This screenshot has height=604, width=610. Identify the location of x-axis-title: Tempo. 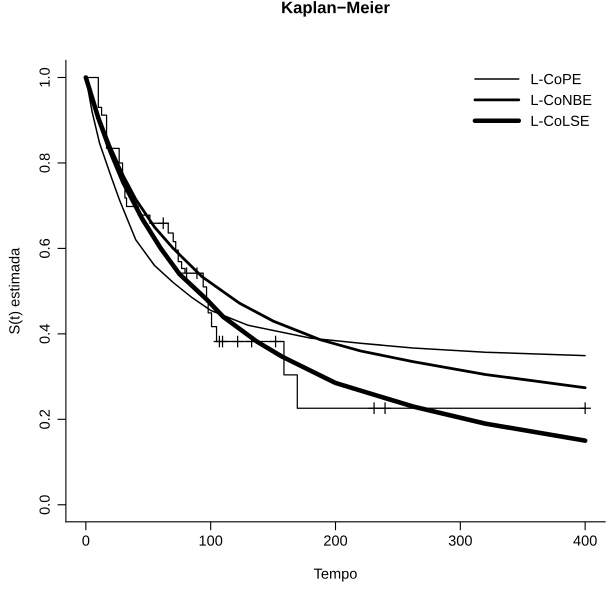
(335, 575).